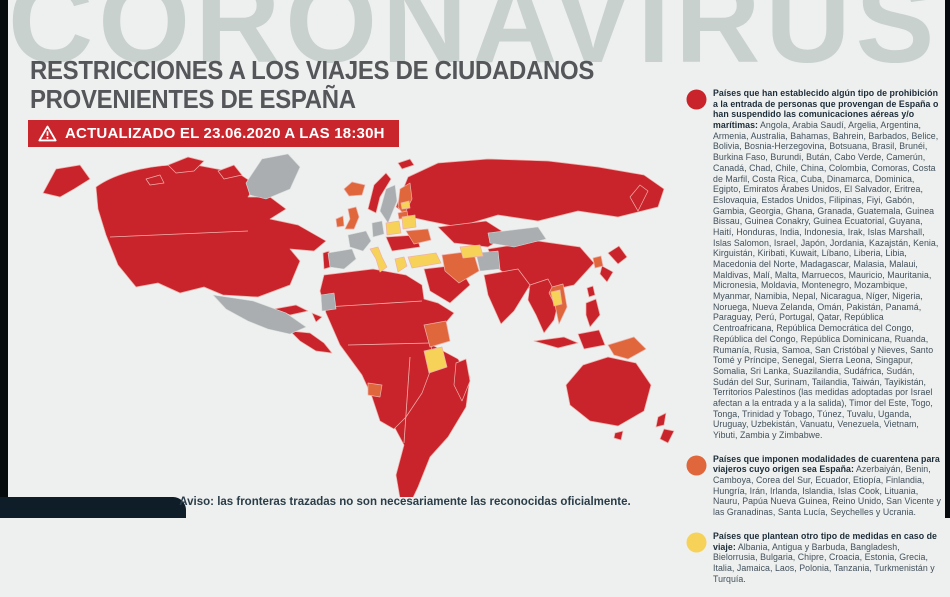 Image resolution: width=950 pixels, height=597 pixels. I want to click on map-border-africa-central, so click(389, 344).